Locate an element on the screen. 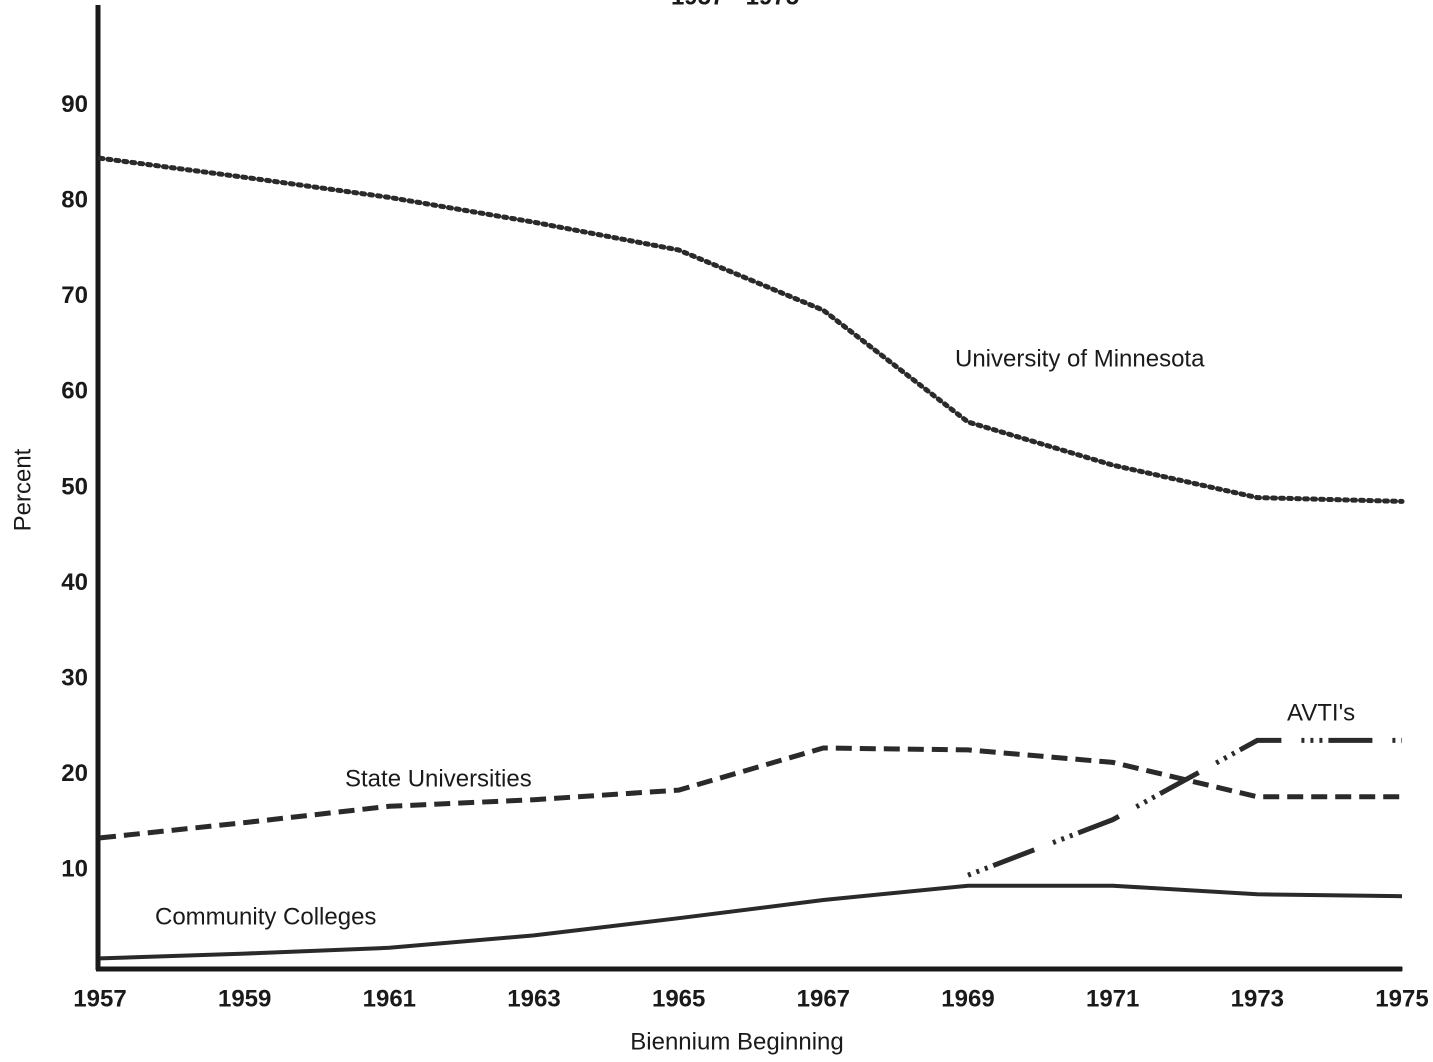  x-tick-label: 1959 is located at coordinates (244, 998).